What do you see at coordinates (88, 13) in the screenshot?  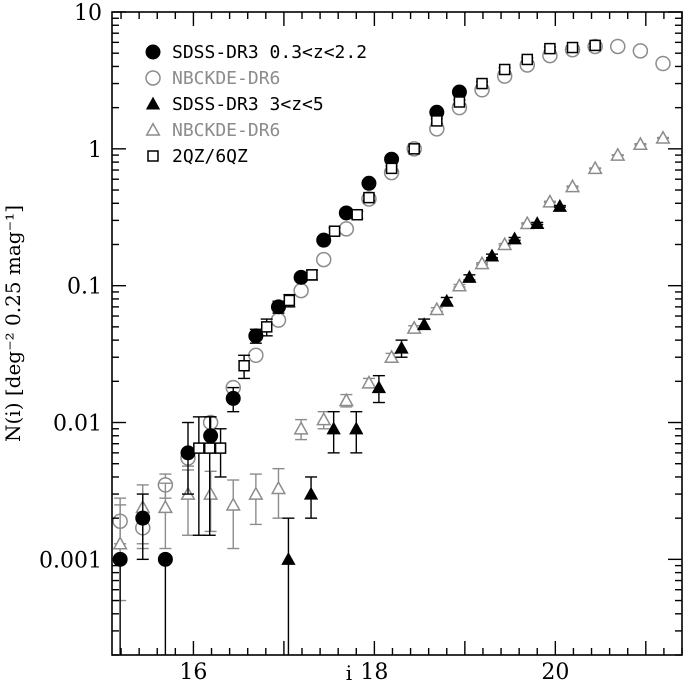 I see `y-tick-label: 10` at bounding box center [88, 13].